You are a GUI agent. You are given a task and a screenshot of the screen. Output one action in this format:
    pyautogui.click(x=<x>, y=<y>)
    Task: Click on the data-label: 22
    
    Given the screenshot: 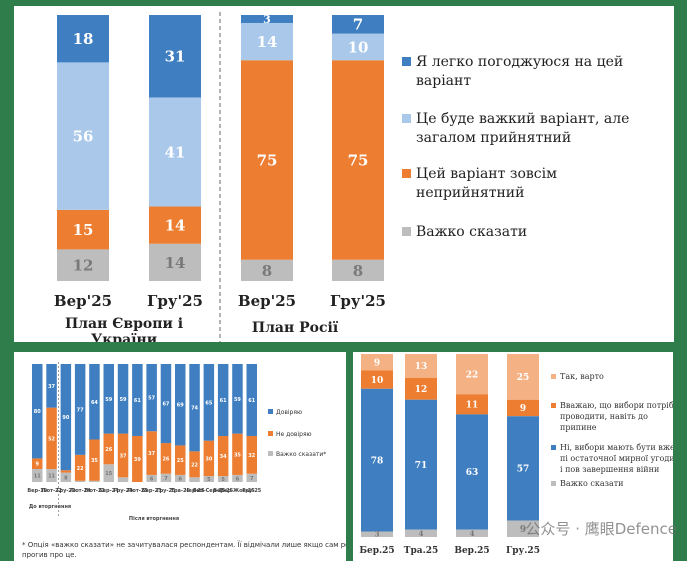 What is the action you would take?
    pyautogui.click(x=194, y=465)
    